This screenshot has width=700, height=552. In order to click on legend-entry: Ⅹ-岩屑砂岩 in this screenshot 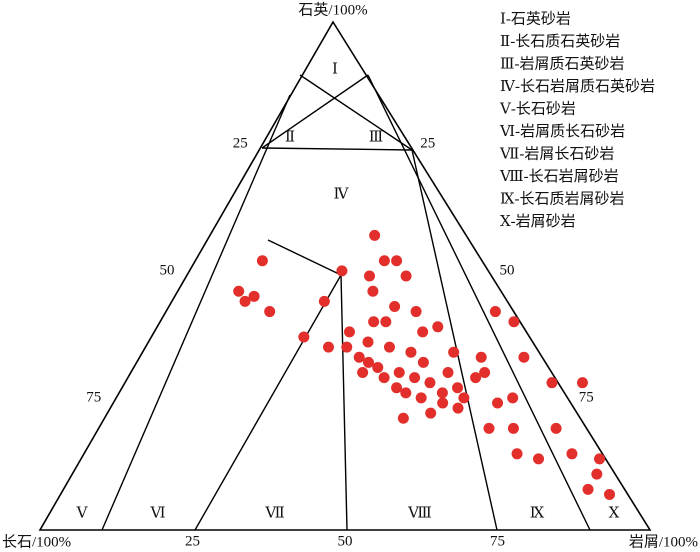, I will do `click(538, 221)`.